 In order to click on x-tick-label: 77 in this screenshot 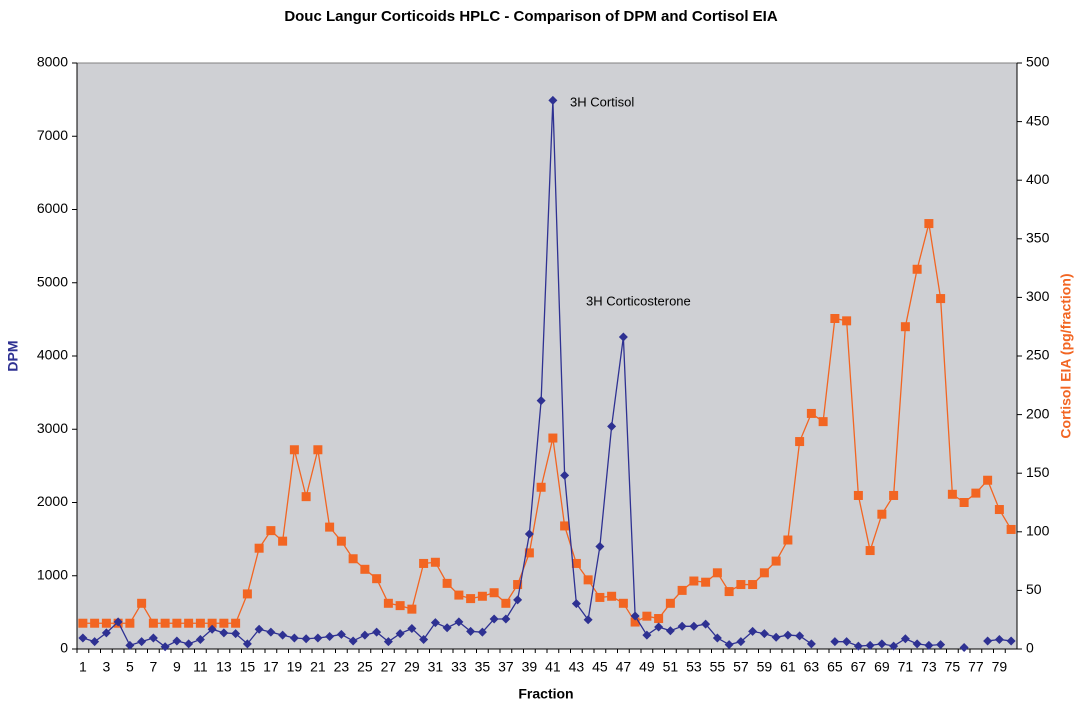, I will do `click(976, 667)`.